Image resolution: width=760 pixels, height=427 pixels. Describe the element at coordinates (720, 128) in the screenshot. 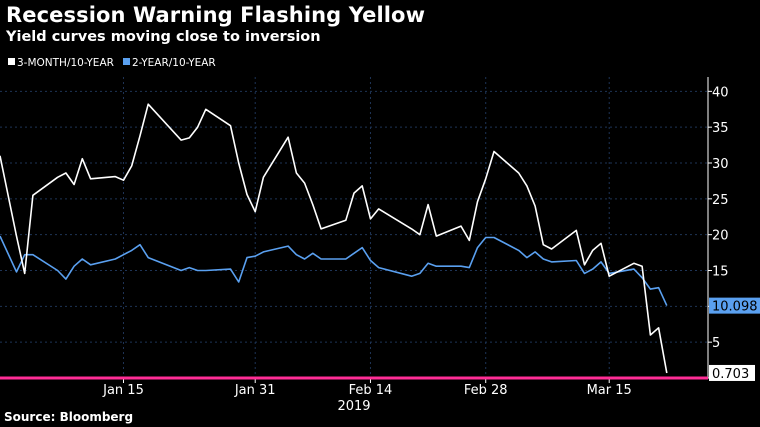

I see `y-tick-label: 35` at that location.